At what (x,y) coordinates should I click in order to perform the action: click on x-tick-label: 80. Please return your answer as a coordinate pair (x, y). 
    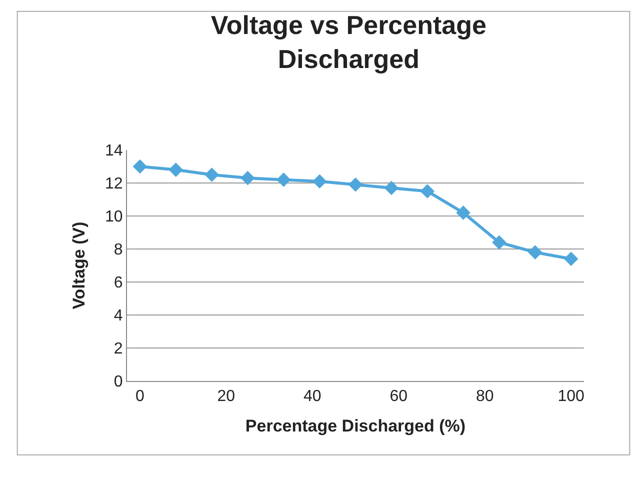
    Looking at the image, I should click on (485, 397).